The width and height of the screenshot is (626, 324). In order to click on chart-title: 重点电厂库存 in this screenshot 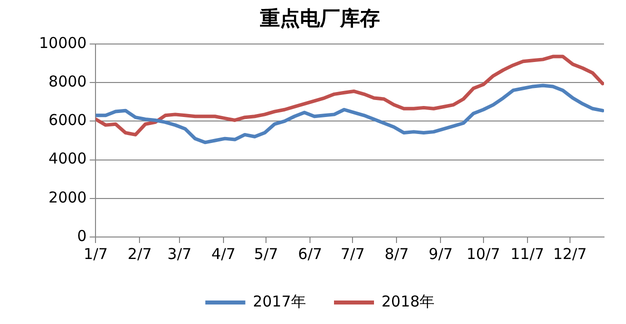, I will do `click(319, 18)`.